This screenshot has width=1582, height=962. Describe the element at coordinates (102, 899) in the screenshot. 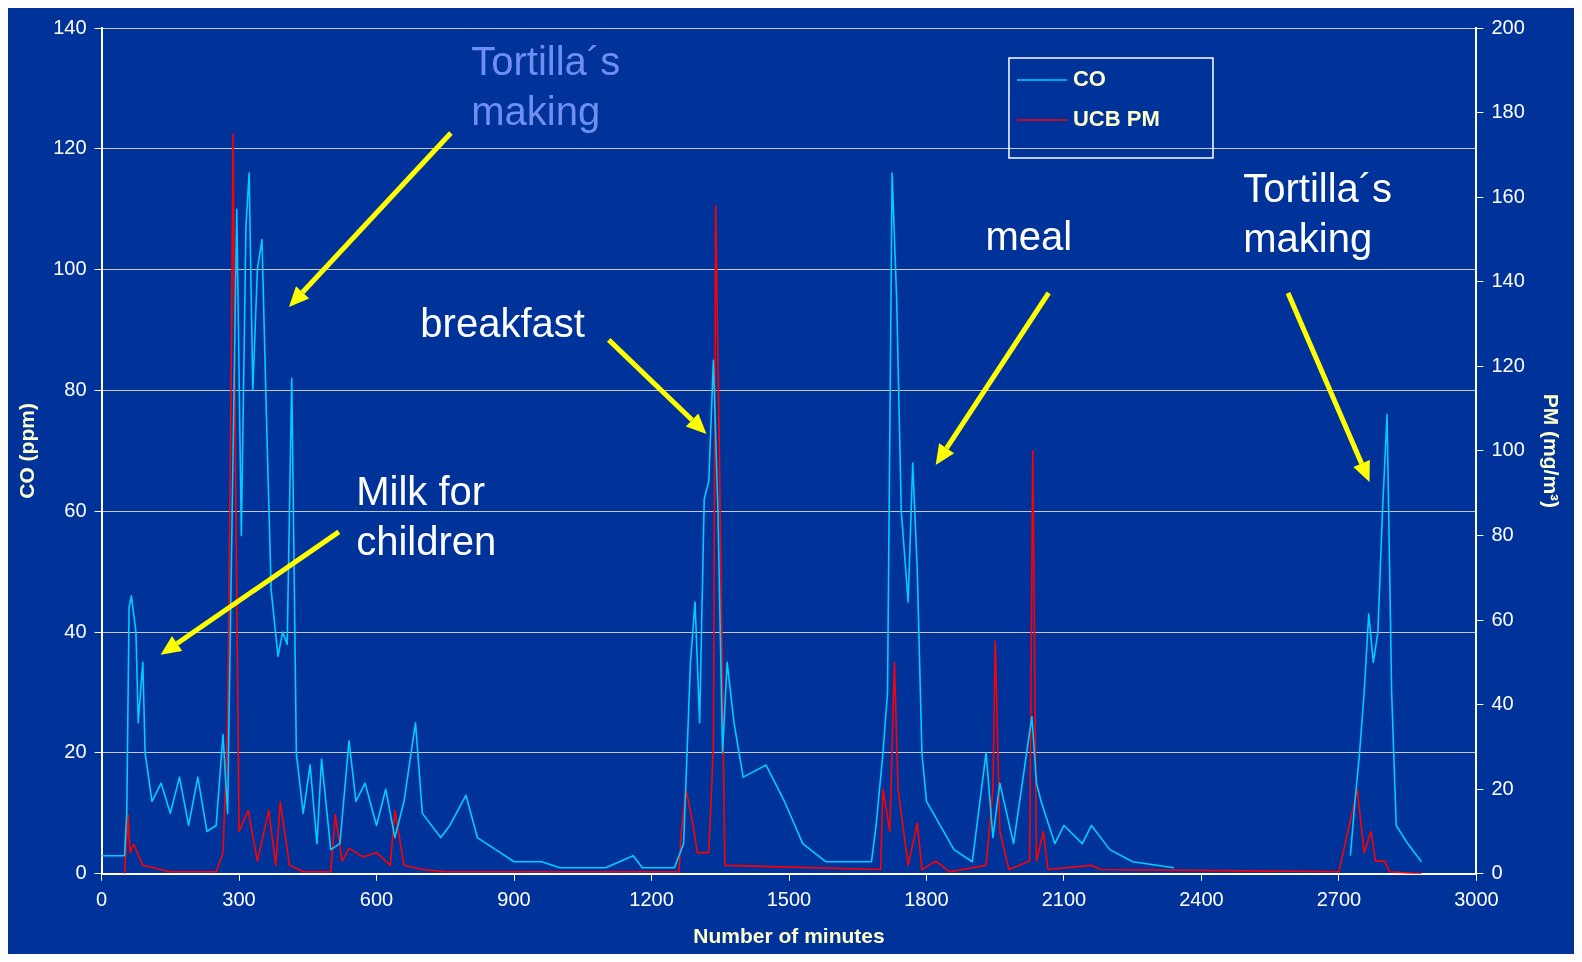

I see `x-tick-label: 0` at that location.